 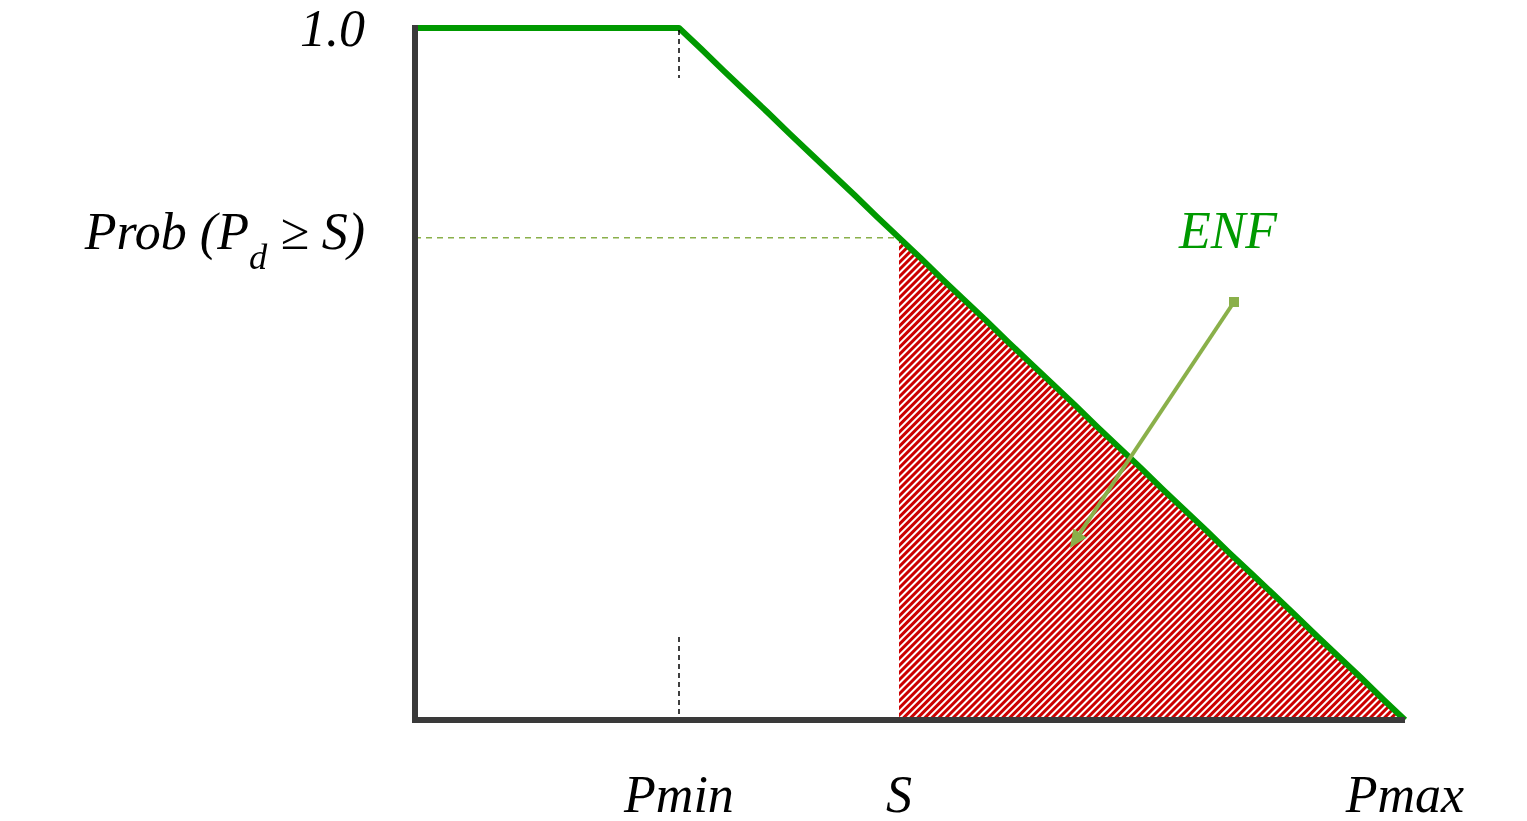 What do you see at coordinates (899, 793) in the screenshot?
I see `x-tick-label: S` at bounding box center [899, 793].